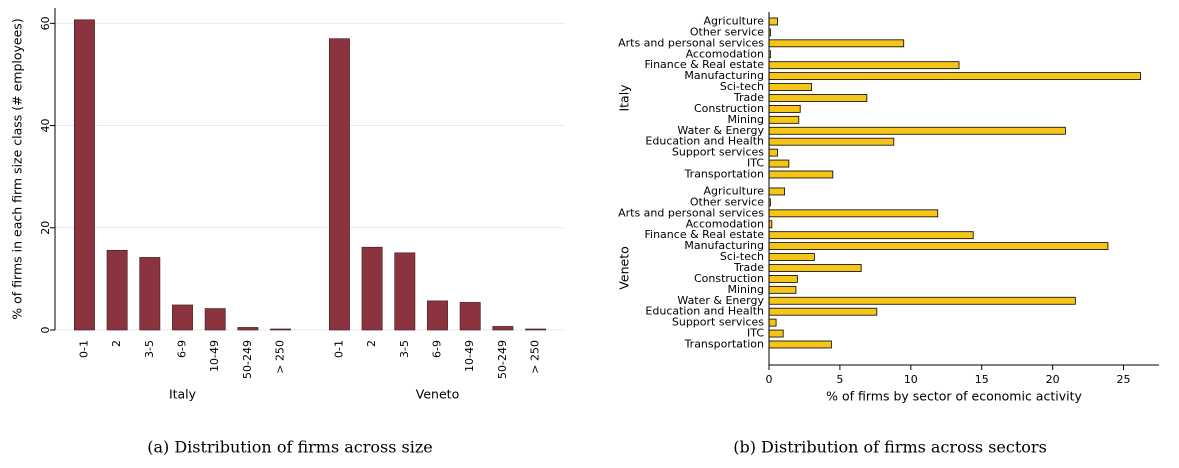 Image resolution: width=1179 pixels, height=468 pixels. What do you see at coordinates (183, 394) in the screenshot?
I see `group-label: Italy` at bounding box center [183, 394].